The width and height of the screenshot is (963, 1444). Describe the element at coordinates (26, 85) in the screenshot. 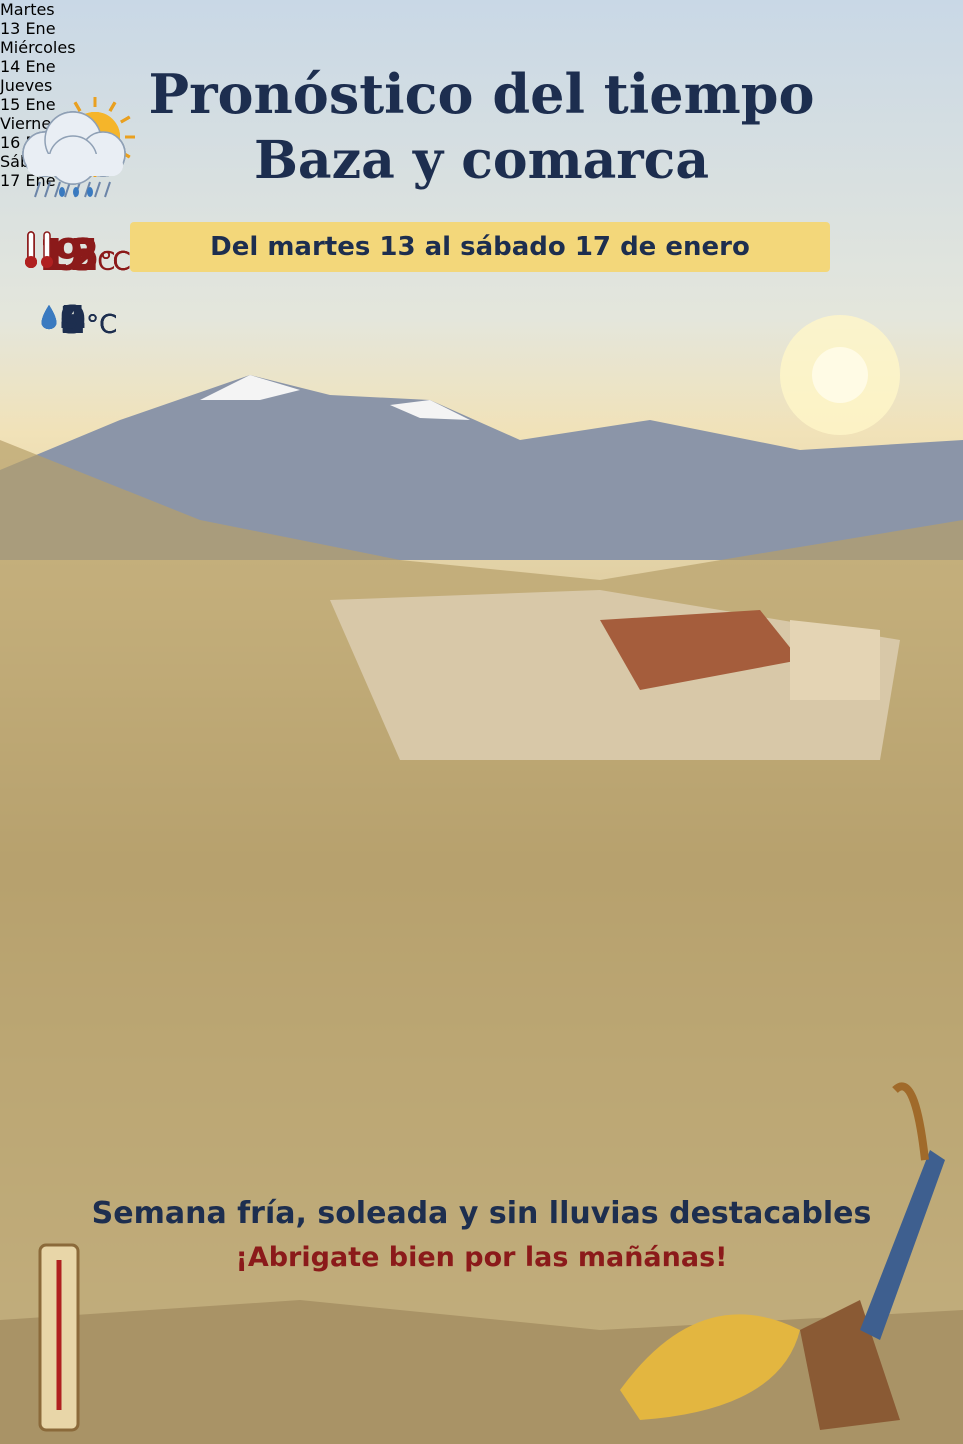

I see `day-name: Jueves` at that location.